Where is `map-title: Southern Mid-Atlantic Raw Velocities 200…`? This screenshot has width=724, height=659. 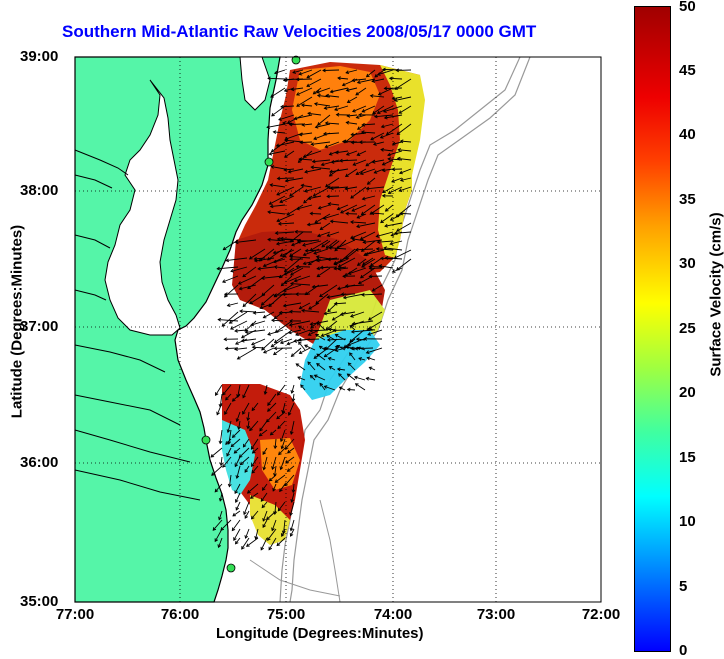
map-title: Southern Mid-Atlantic Raw Velocities 200… is located at coordinates (299, 31).